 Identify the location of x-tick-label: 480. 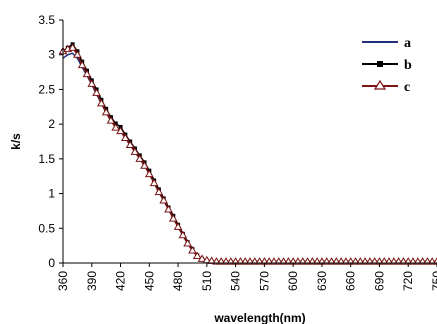
(178, 281).